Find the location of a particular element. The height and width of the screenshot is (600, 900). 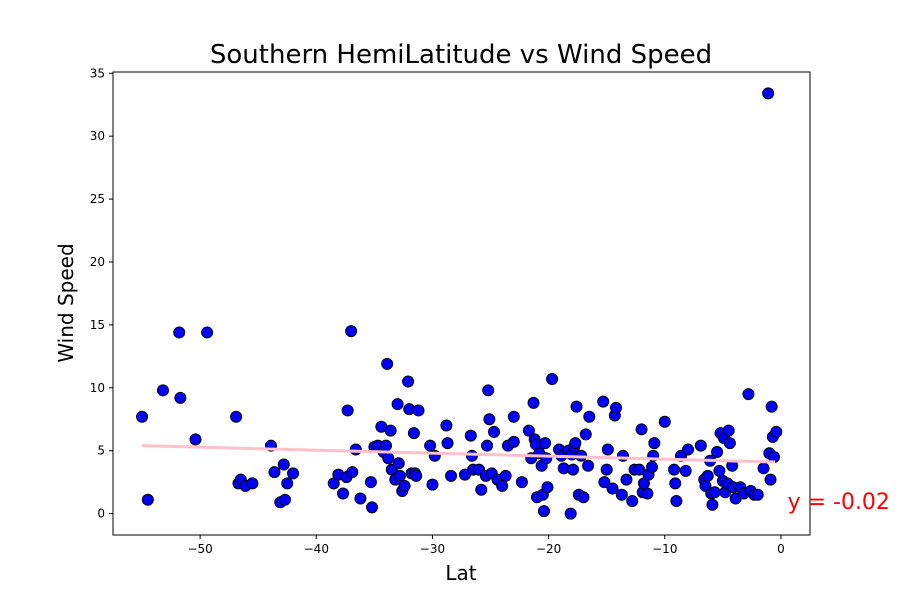

y-tick-label: 5 is located at coordinates (101, 451).